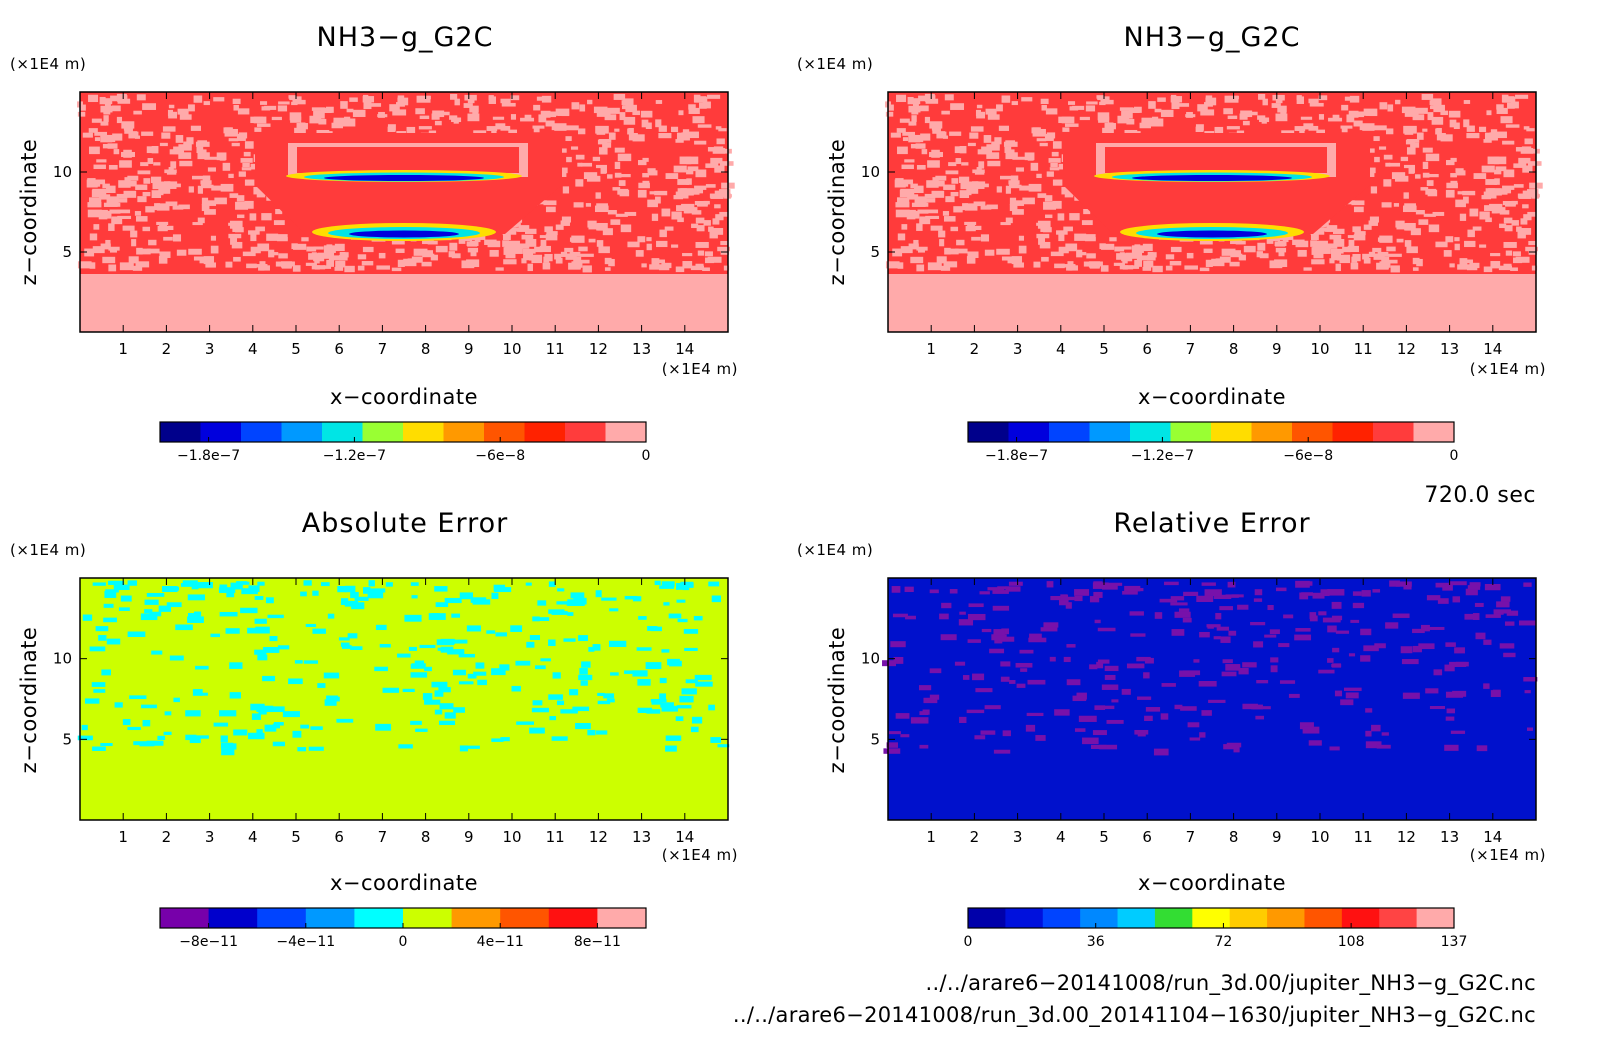 The image size is (1604, 1054). What do you see at coordinates (1104, 837) in the screenshot?
I see `x-tick-label: 5` at bounding box center [1104, 837].